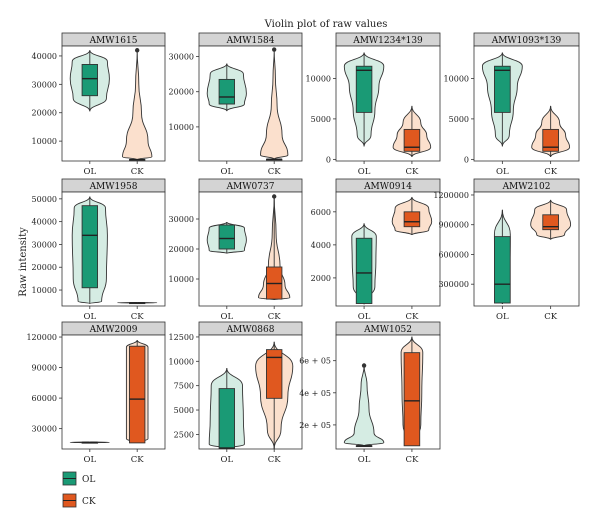 This screenshot has height=524, width=600. What do you see at coordinates (321, 245) in the screenshot?
I see `y-tick-label: 4000` at bounding box center [321, 245].